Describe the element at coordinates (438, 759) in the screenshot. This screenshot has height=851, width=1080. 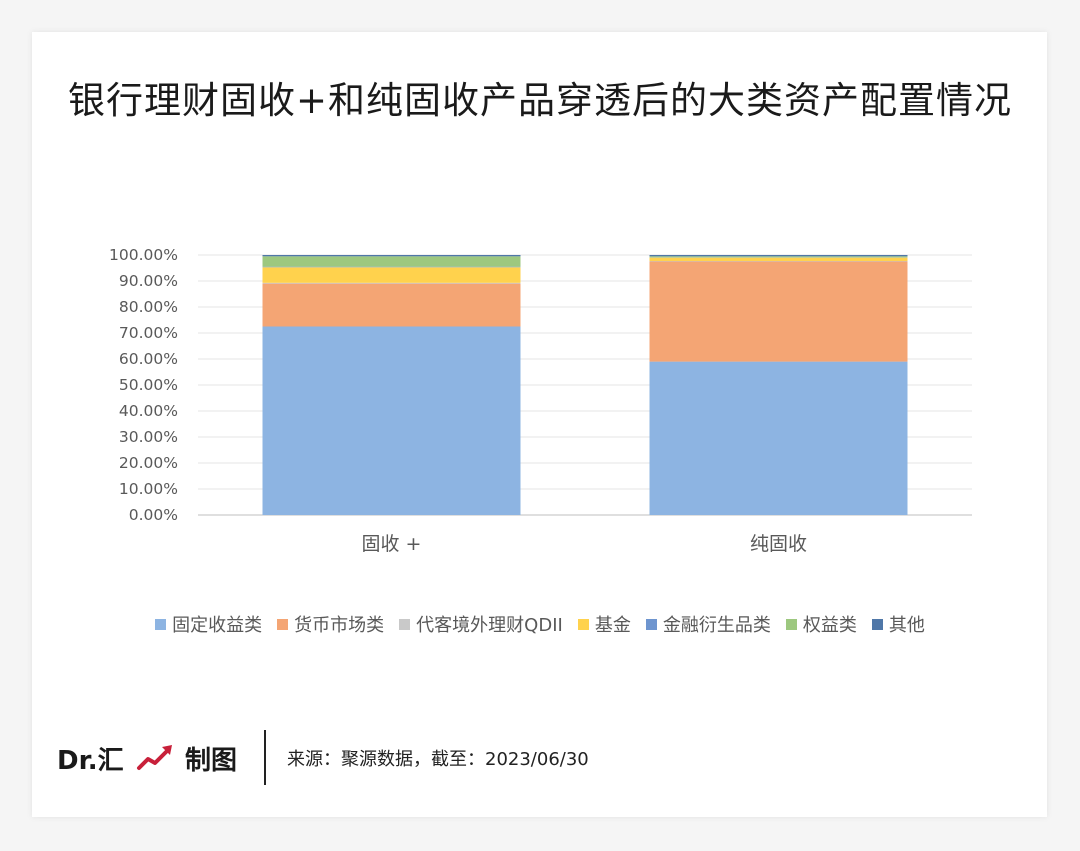
I see `source-note: 来源：聚源数据，截至：2023/06/30` at that location.